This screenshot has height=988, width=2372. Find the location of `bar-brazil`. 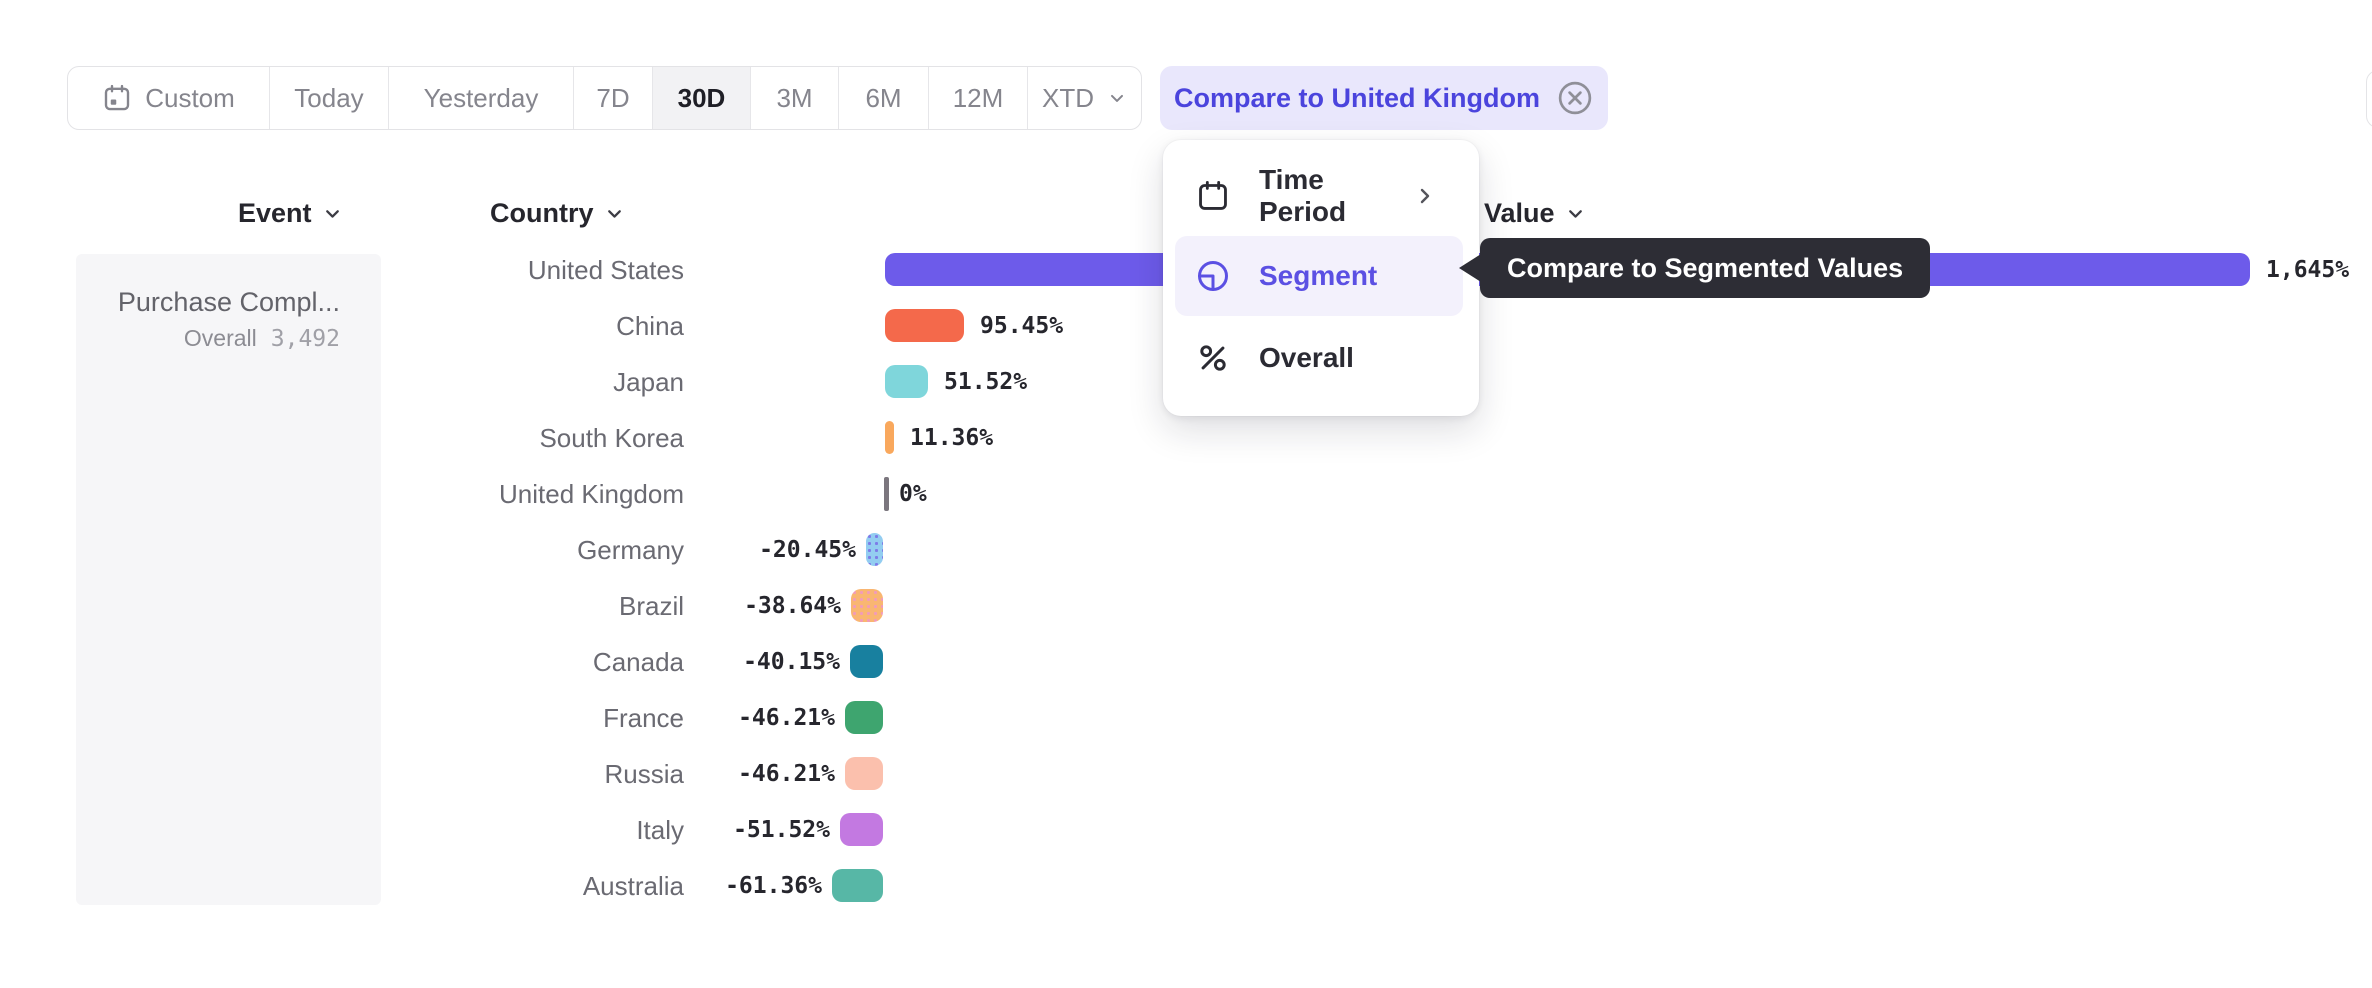

bar-brazil is located at coordinates (867, 605).